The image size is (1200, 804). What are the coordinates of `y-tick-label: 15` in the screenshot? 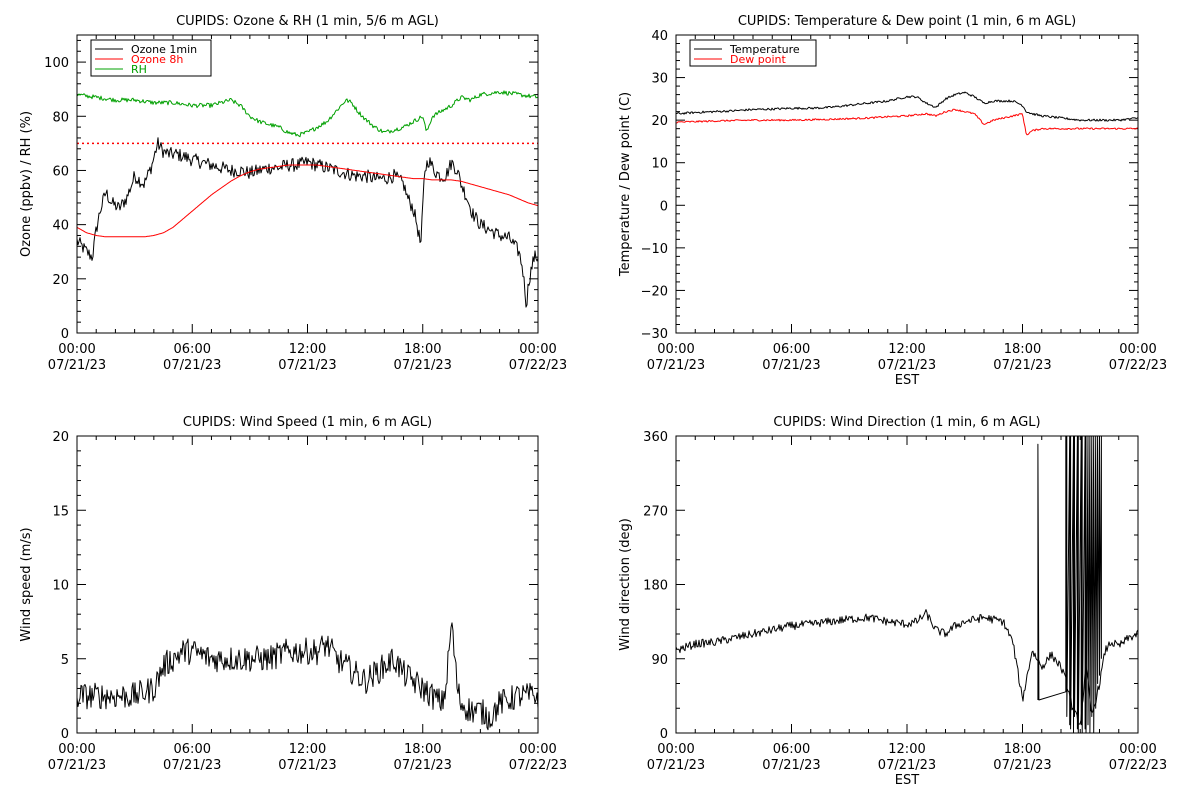 It's located at (60, 511).